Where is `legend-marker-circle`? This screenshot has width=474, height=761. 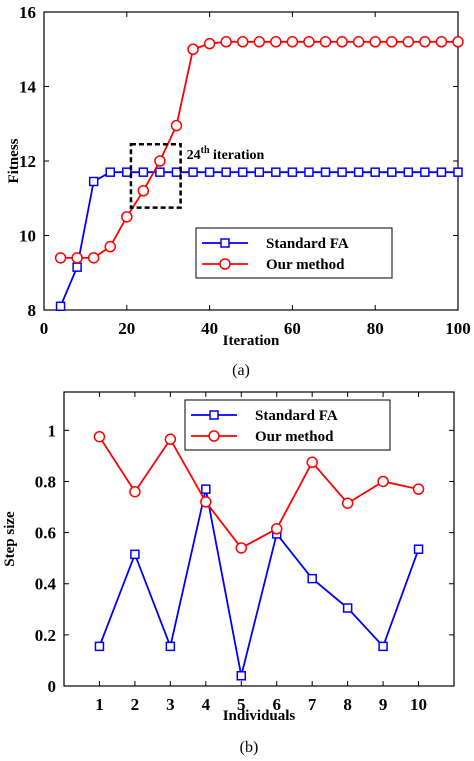 legend-marker-circle is located at coordinates (225, 264).